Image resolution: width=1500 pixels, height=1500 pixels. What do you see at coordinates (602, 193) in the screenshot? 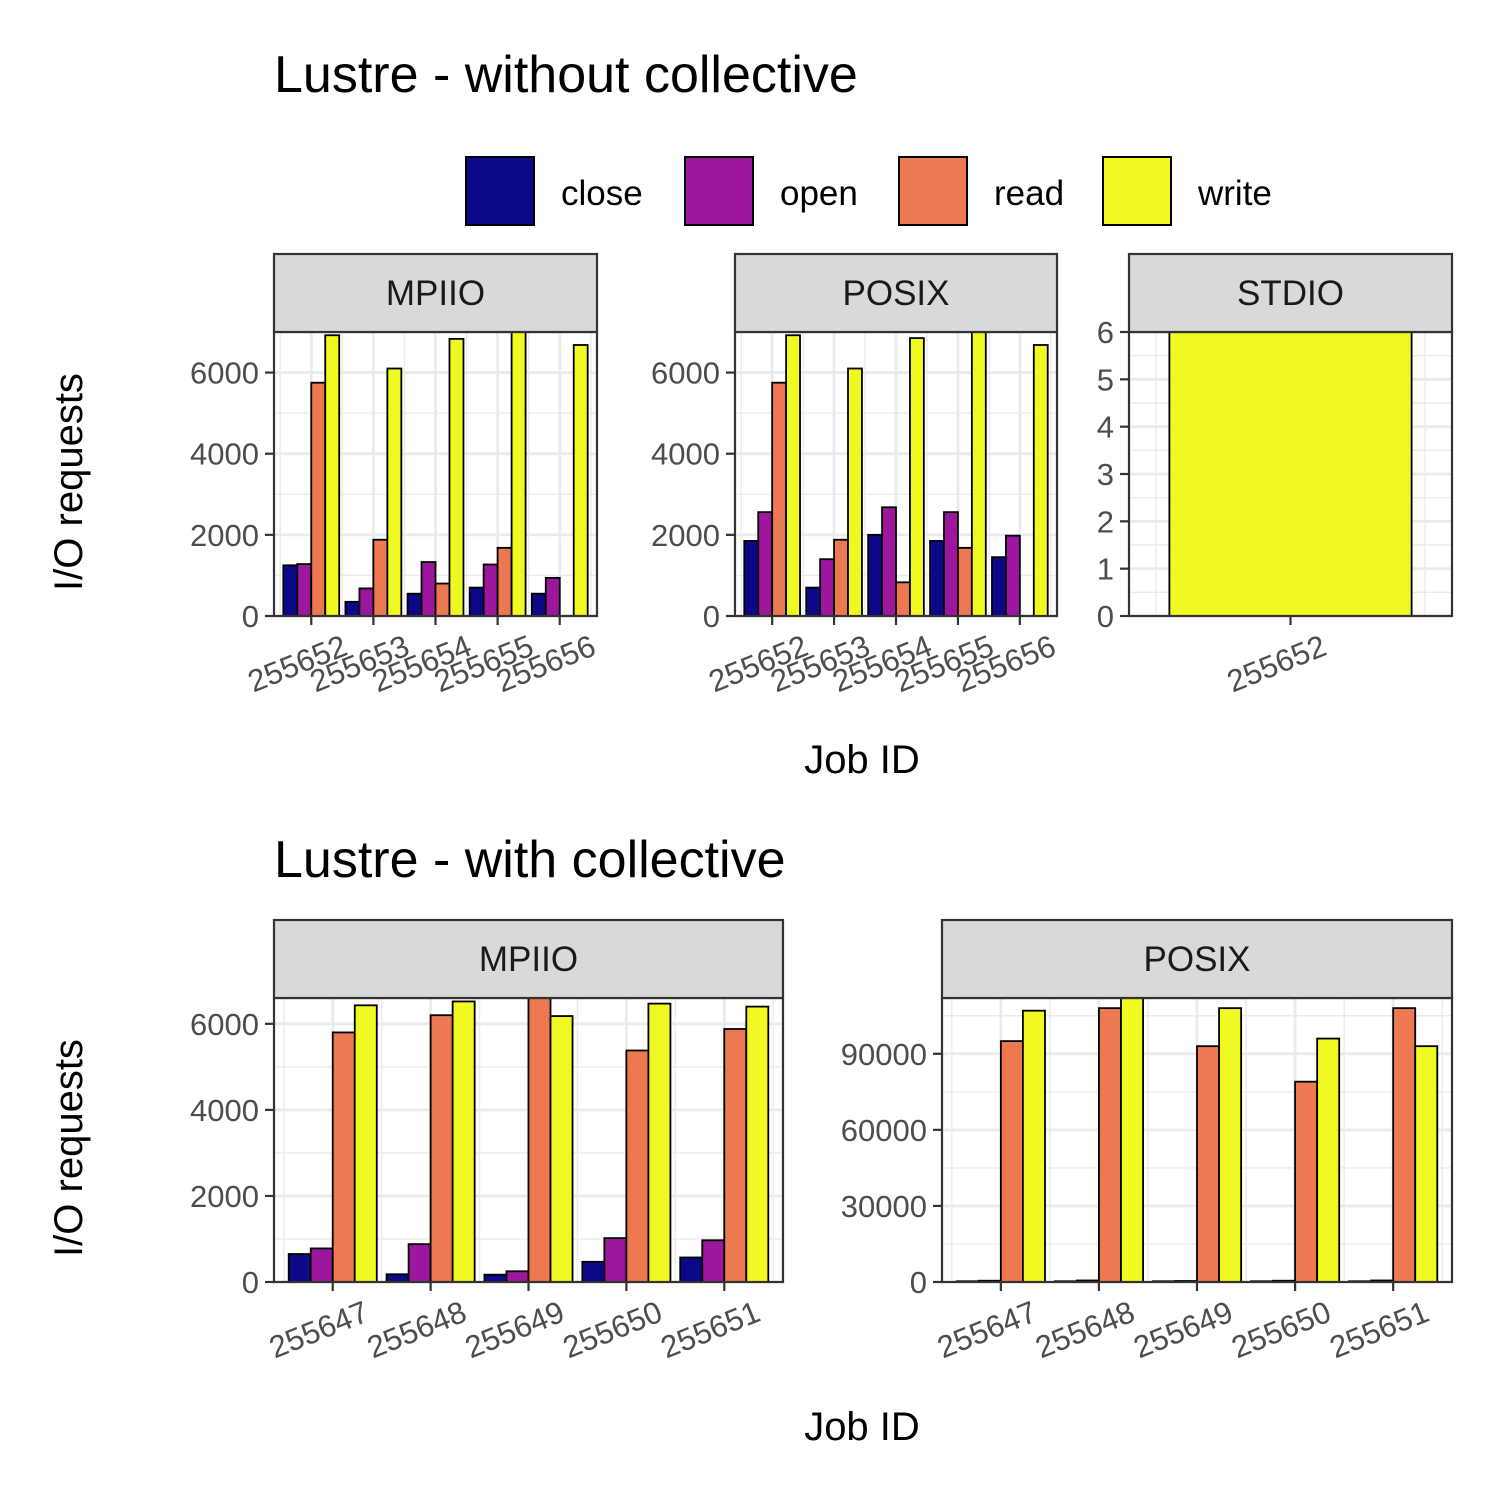
I see `legend-label-close: close` at bounding box center [602, 193].